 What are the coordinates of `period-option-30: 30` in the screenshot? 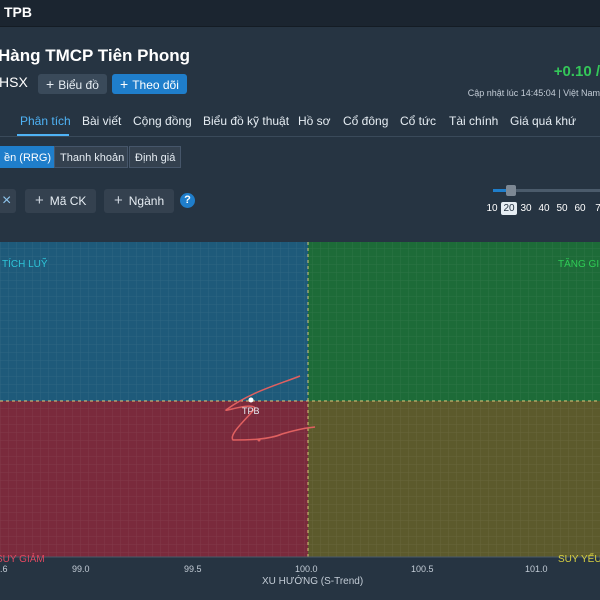 It's located at (526, 208).